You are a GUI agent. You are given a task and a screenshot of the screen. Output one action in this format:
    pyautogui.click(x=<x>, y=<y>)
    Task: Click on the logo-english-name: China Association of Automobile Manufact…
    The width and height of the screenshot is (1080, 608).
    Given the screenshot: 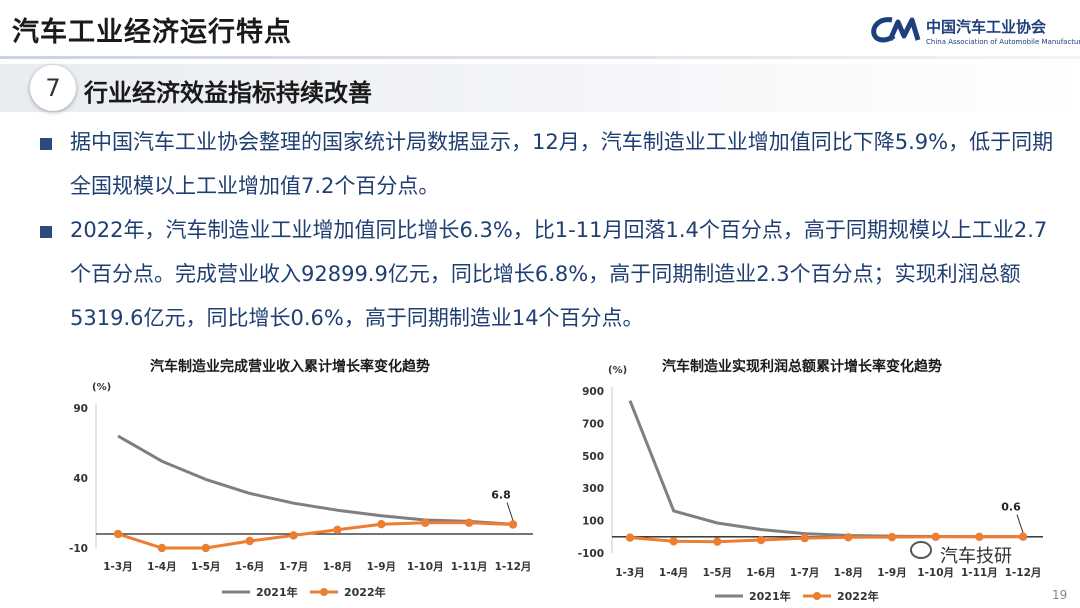 What is the action you would take?
    pyautogui.click(x=1003, y=42)
    